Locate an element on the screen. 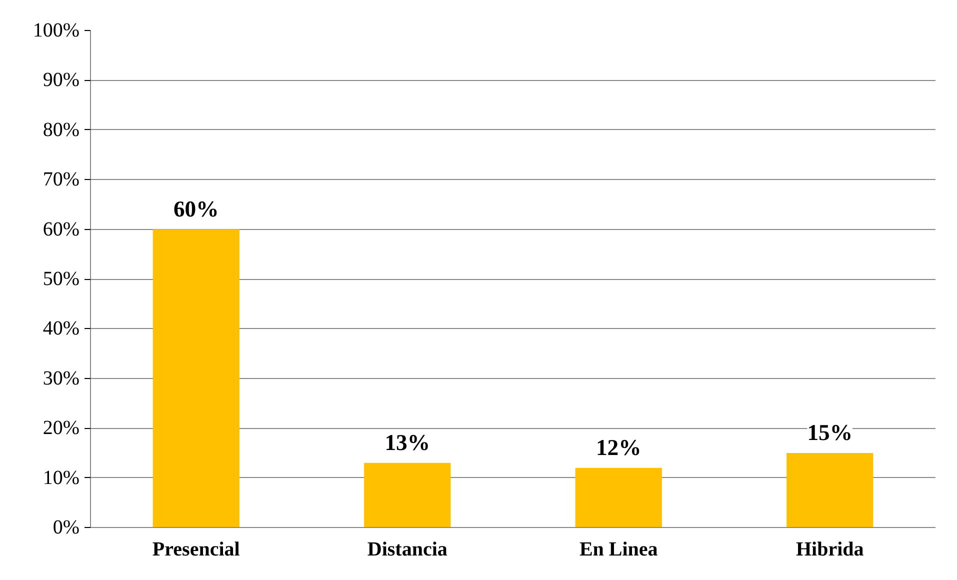 The image size is (957, 580). y-tick-label: 20% is located at coordinates (61, 428).